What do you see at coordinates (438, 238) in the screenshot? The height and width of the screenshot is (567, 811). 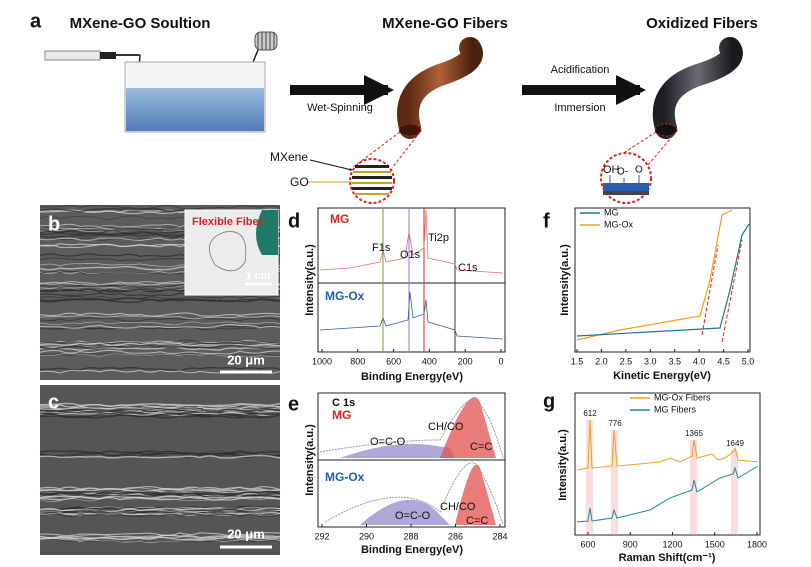 I see `peak-label: Ti2p` at bounding box center [438, 238].